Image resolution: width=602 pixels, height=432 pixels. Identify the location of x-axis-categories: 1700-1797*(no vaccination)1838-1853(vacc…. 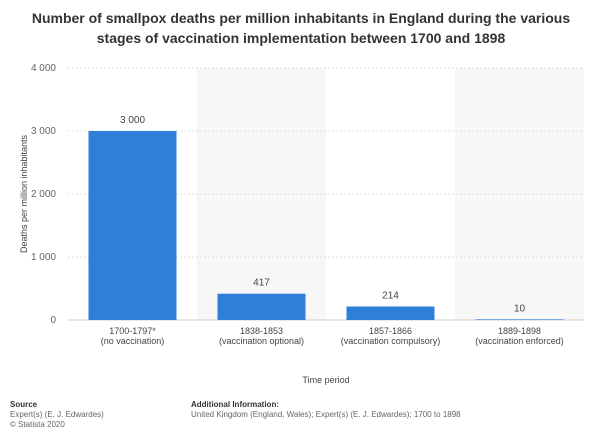
(332, 336).